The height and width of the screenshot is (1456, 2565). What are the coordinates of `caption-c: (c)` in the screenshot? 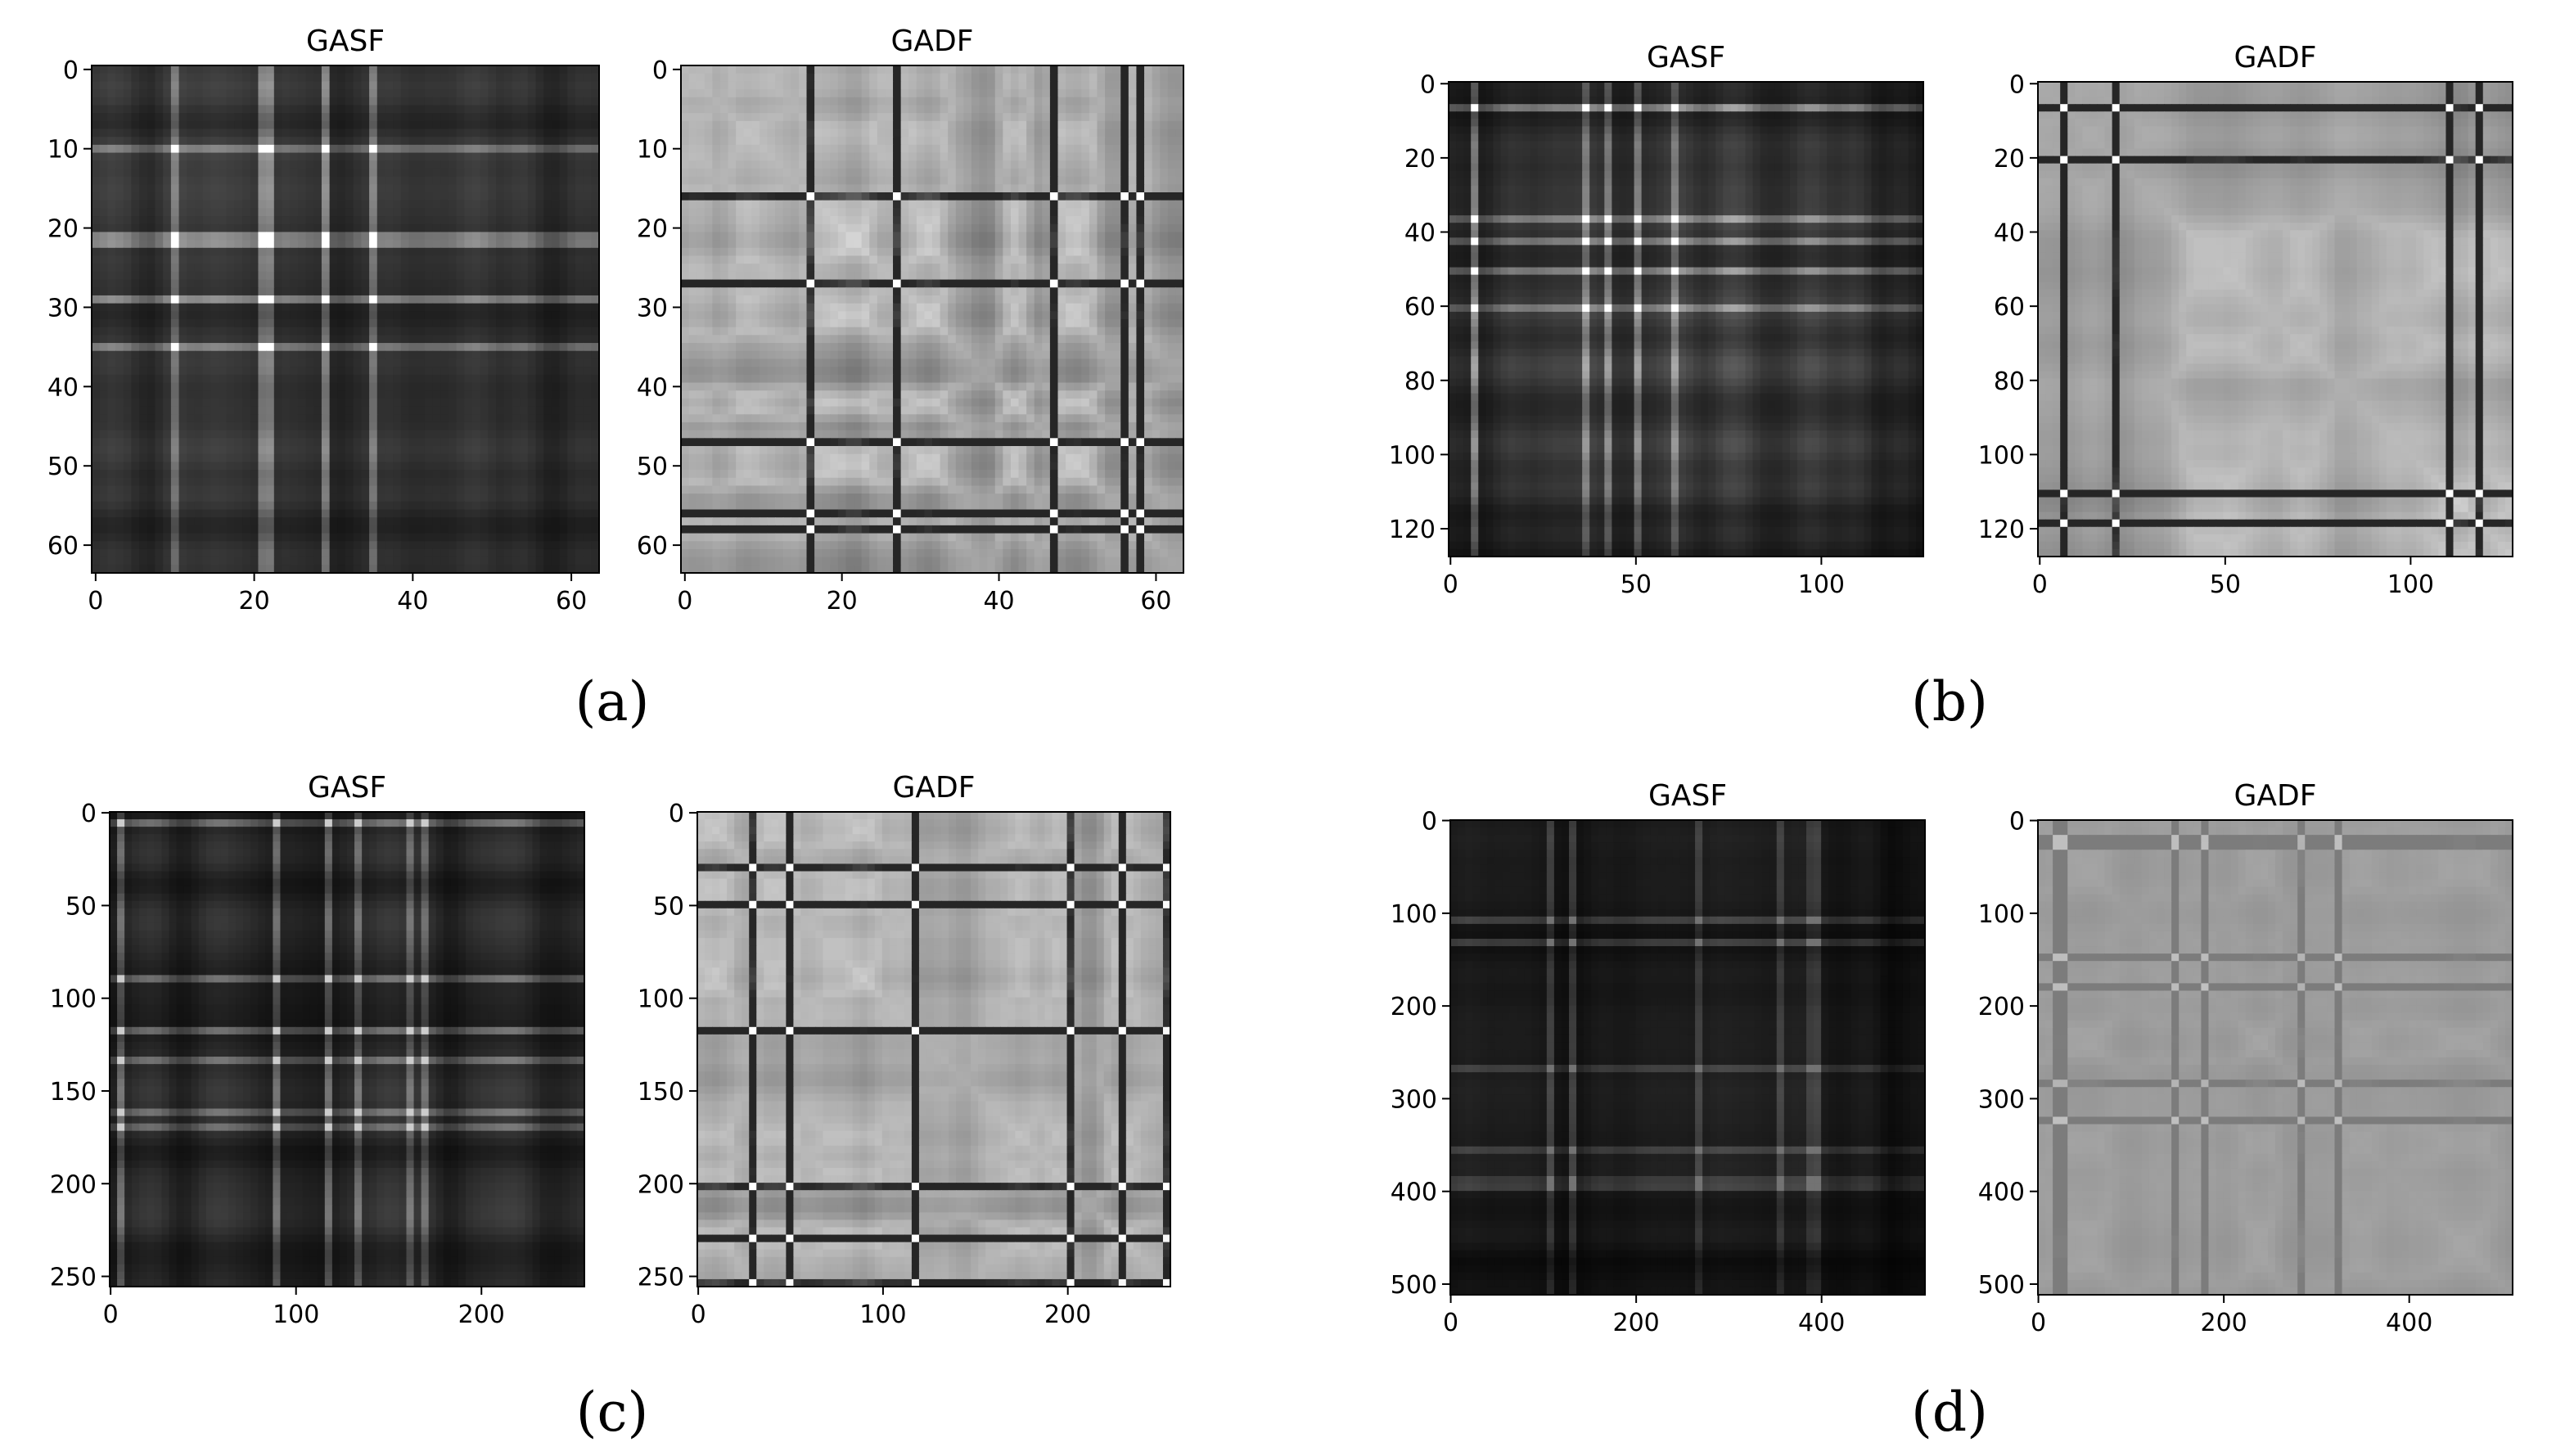 It's located at (612, 1412).